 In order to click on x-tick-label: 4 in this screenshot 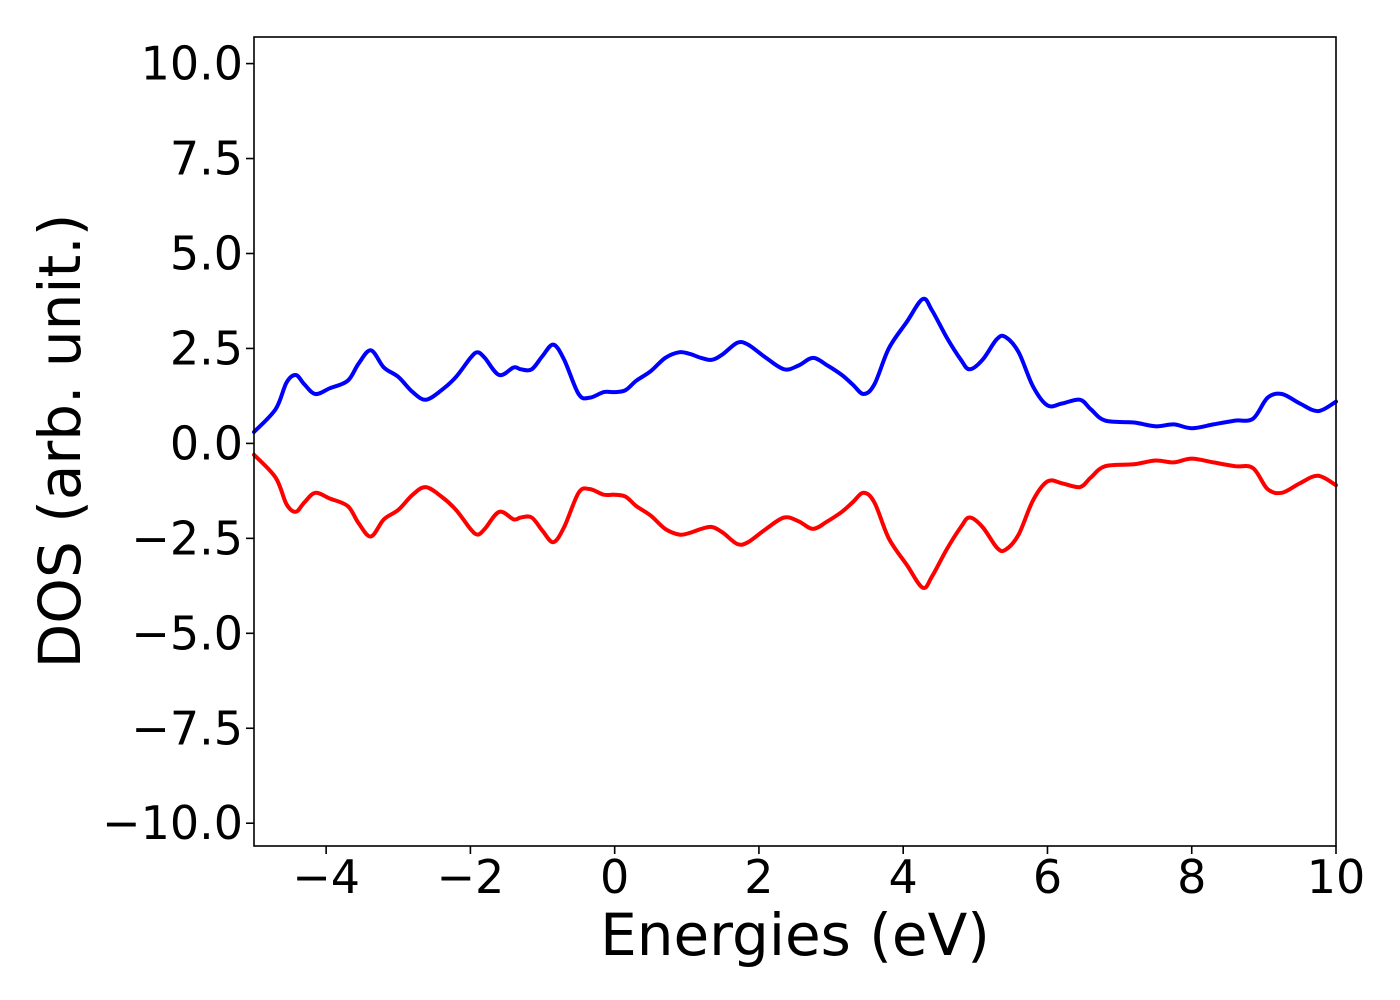, I will do `click(903, 877)`.